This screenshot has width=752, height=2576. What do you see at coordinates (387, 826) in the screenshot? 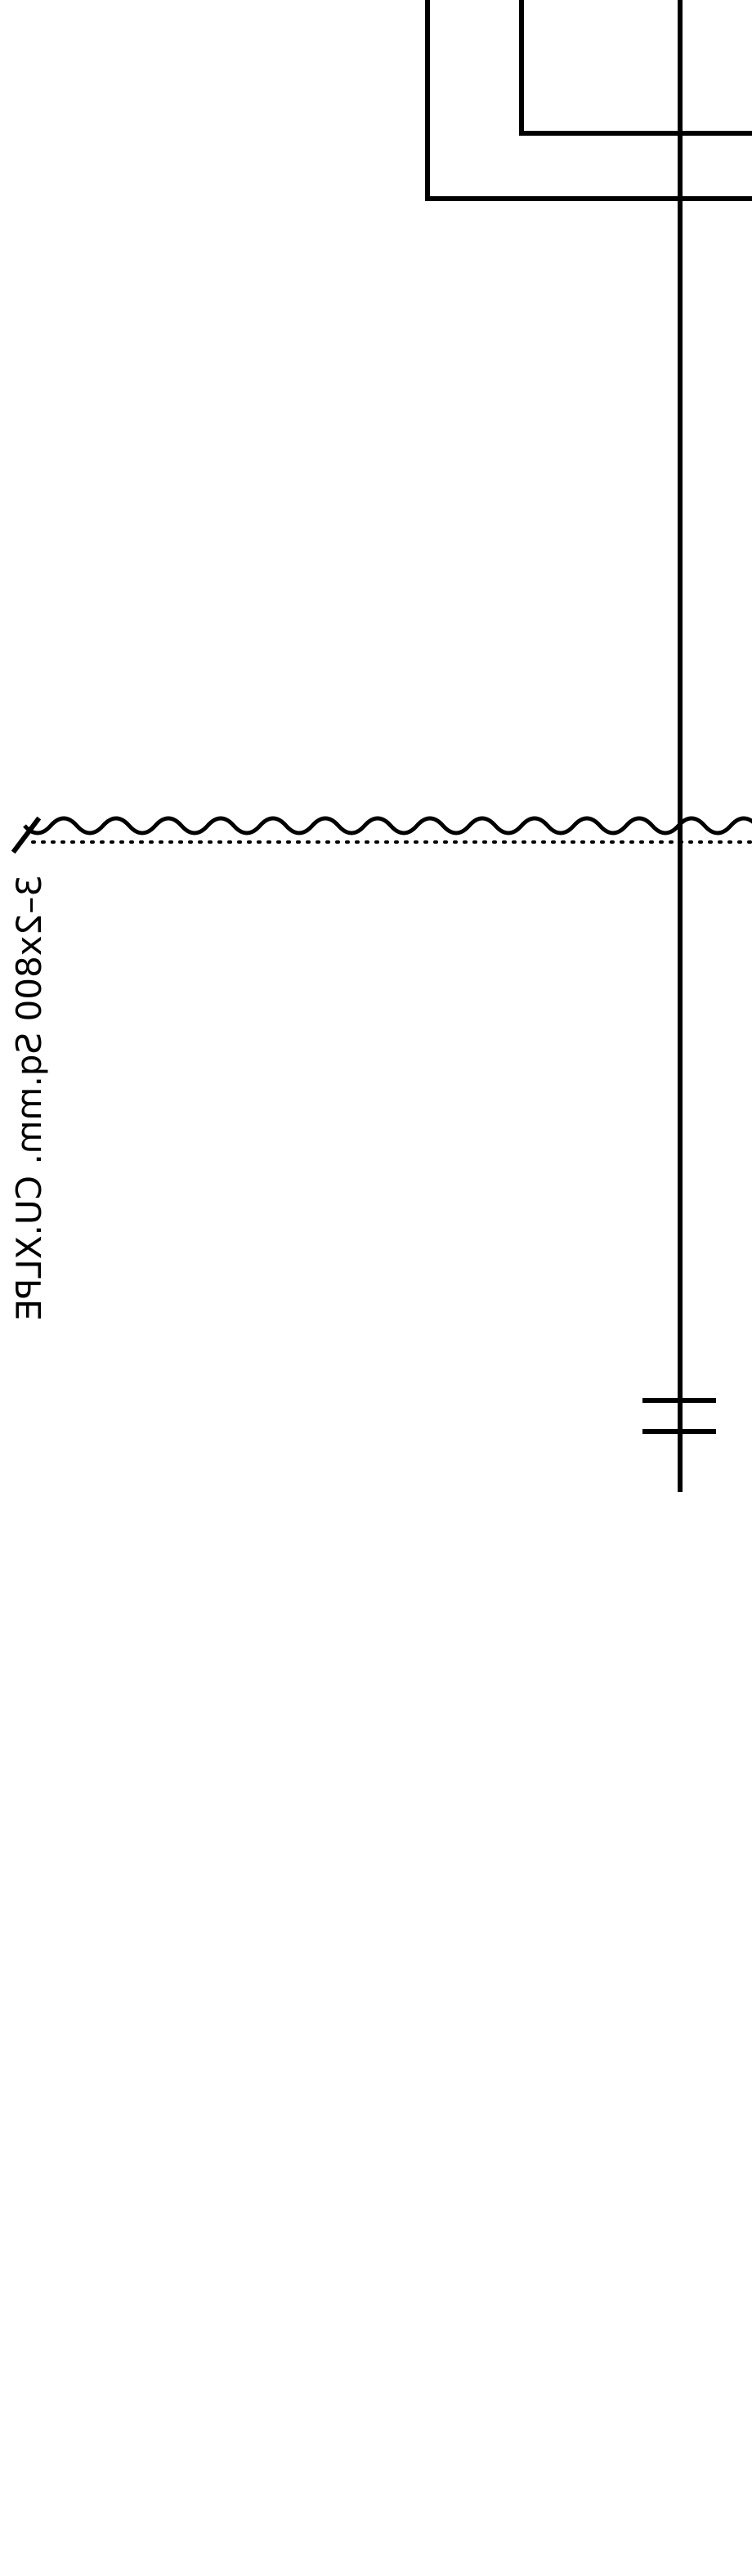
I see `cable-run-wavy-line` at bounding box center [387, 826].